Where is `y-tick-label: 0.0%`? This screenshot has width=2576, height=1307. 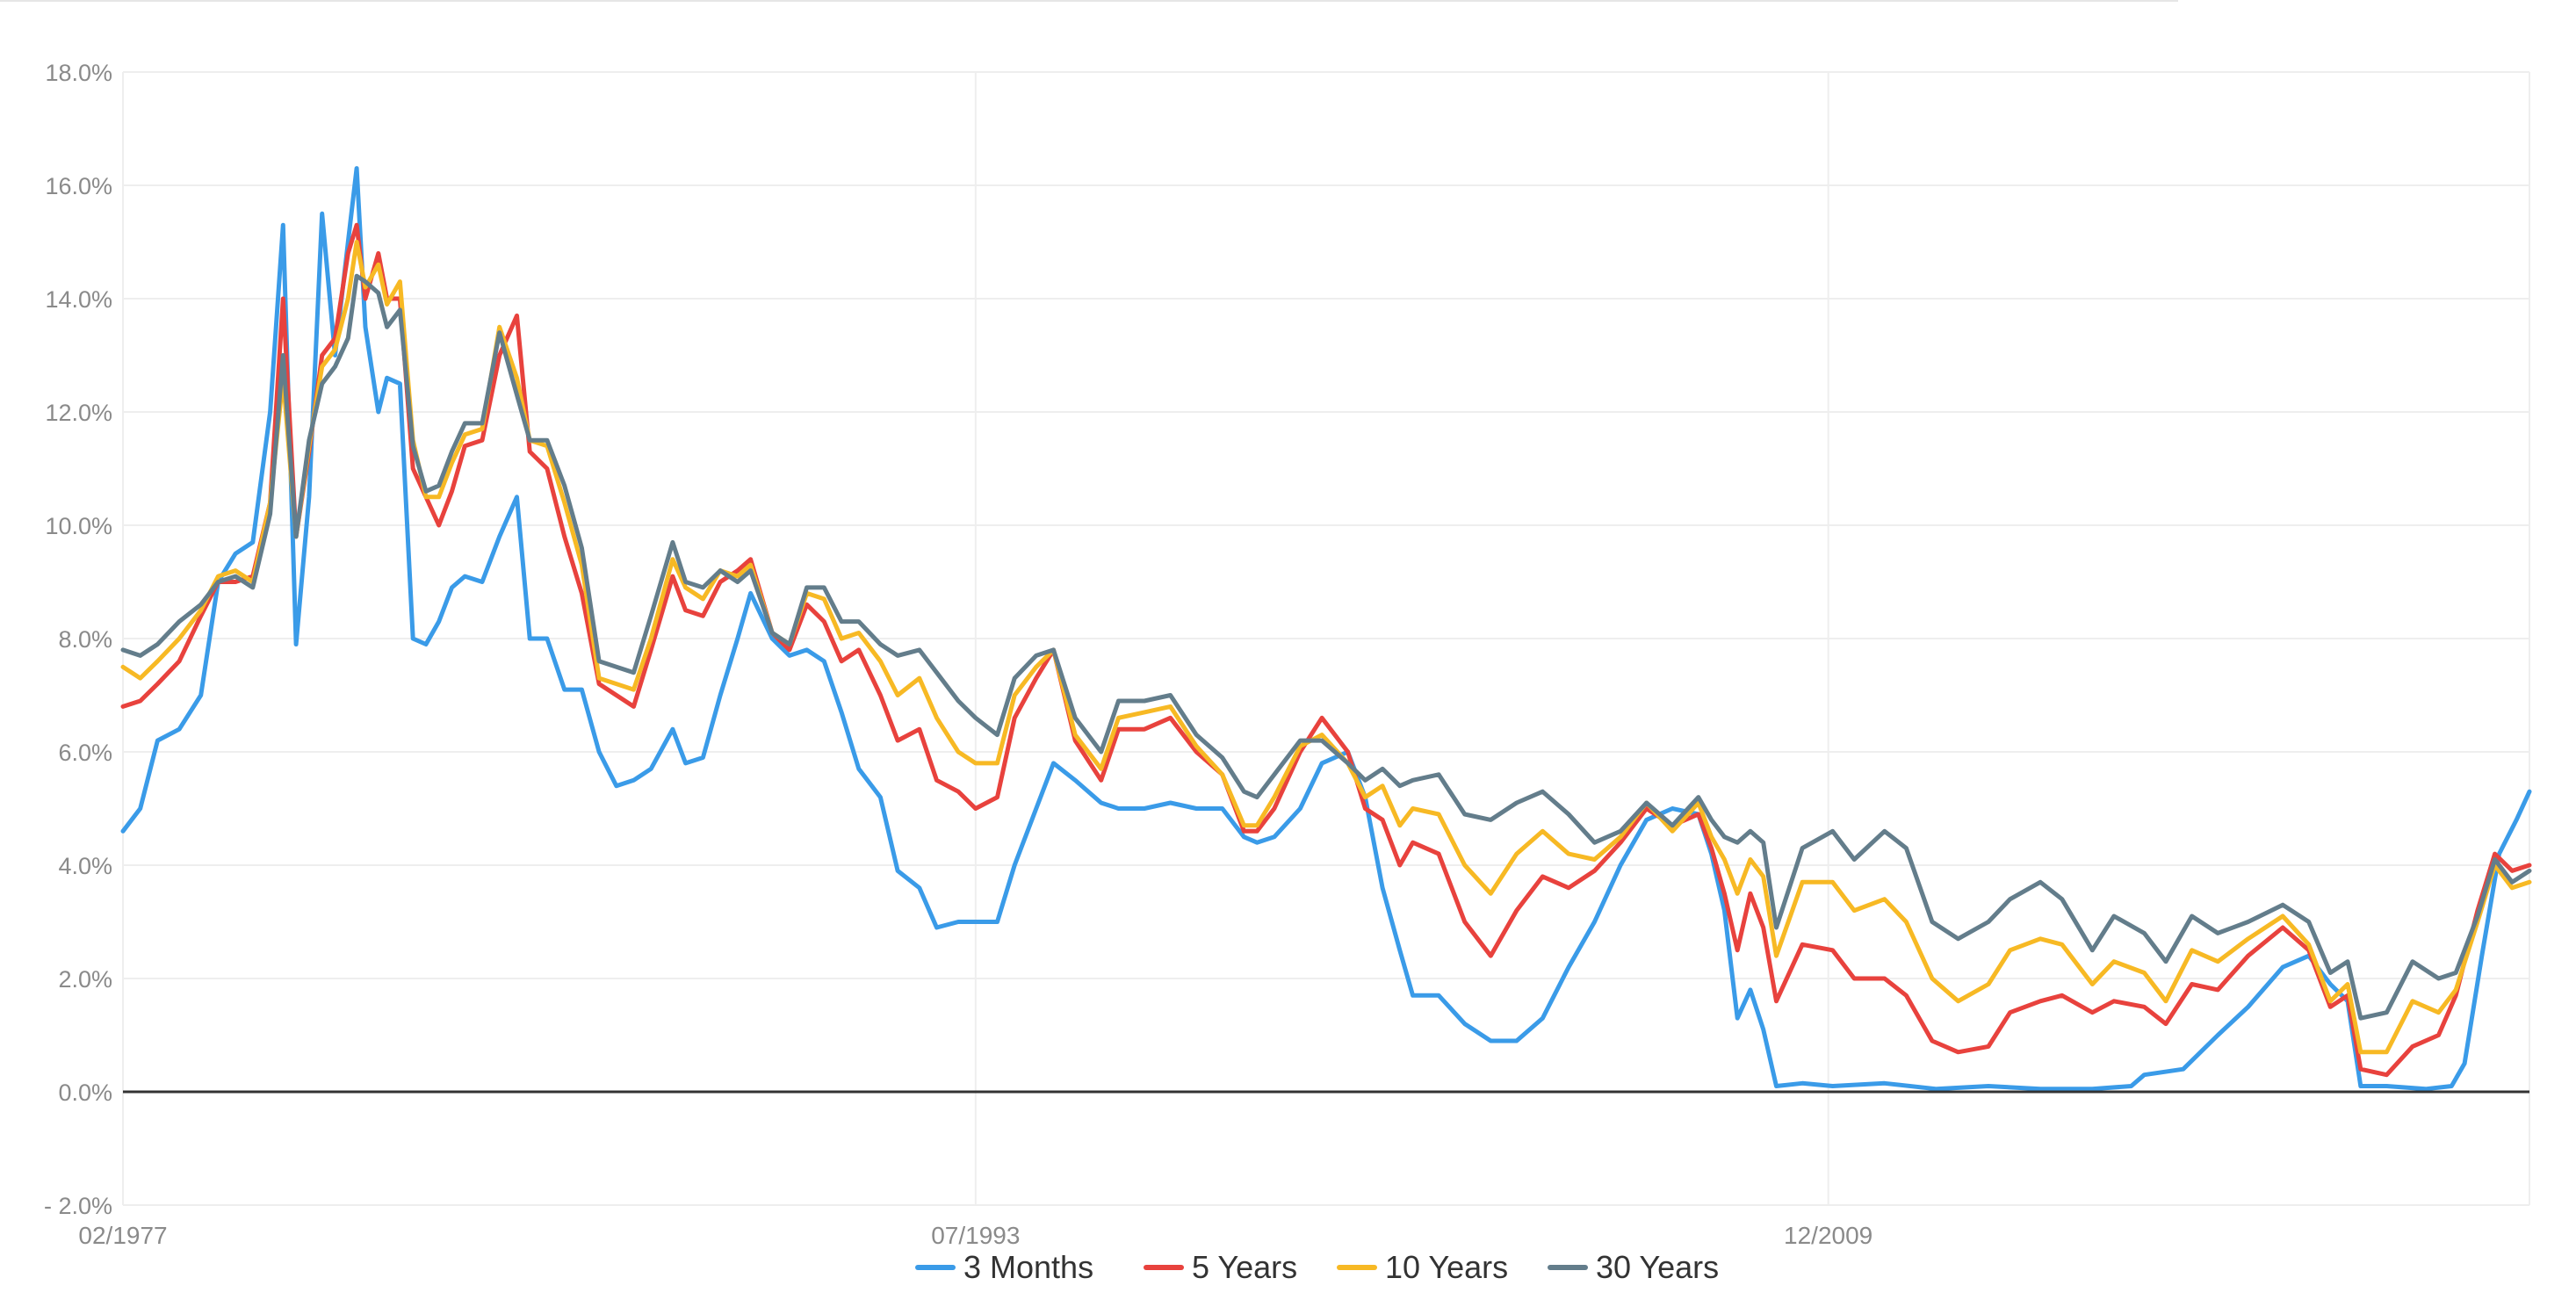 y-tick-label: 0.0% is located at coordinates (85, 1093).